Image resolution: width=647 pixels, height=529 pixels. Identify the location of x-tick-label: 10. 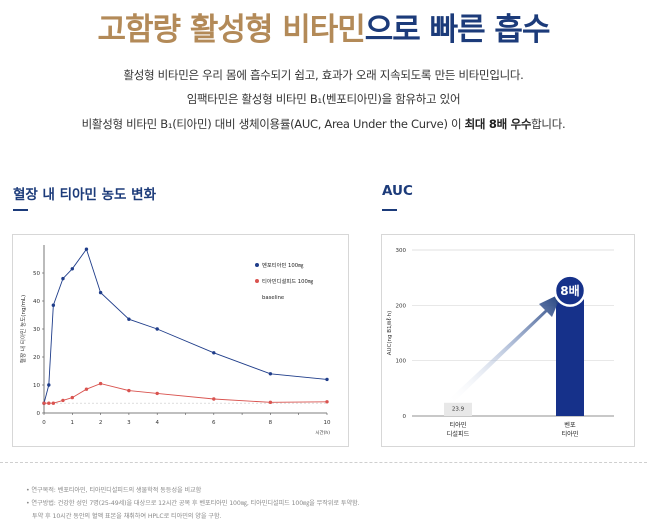
(327, 423).